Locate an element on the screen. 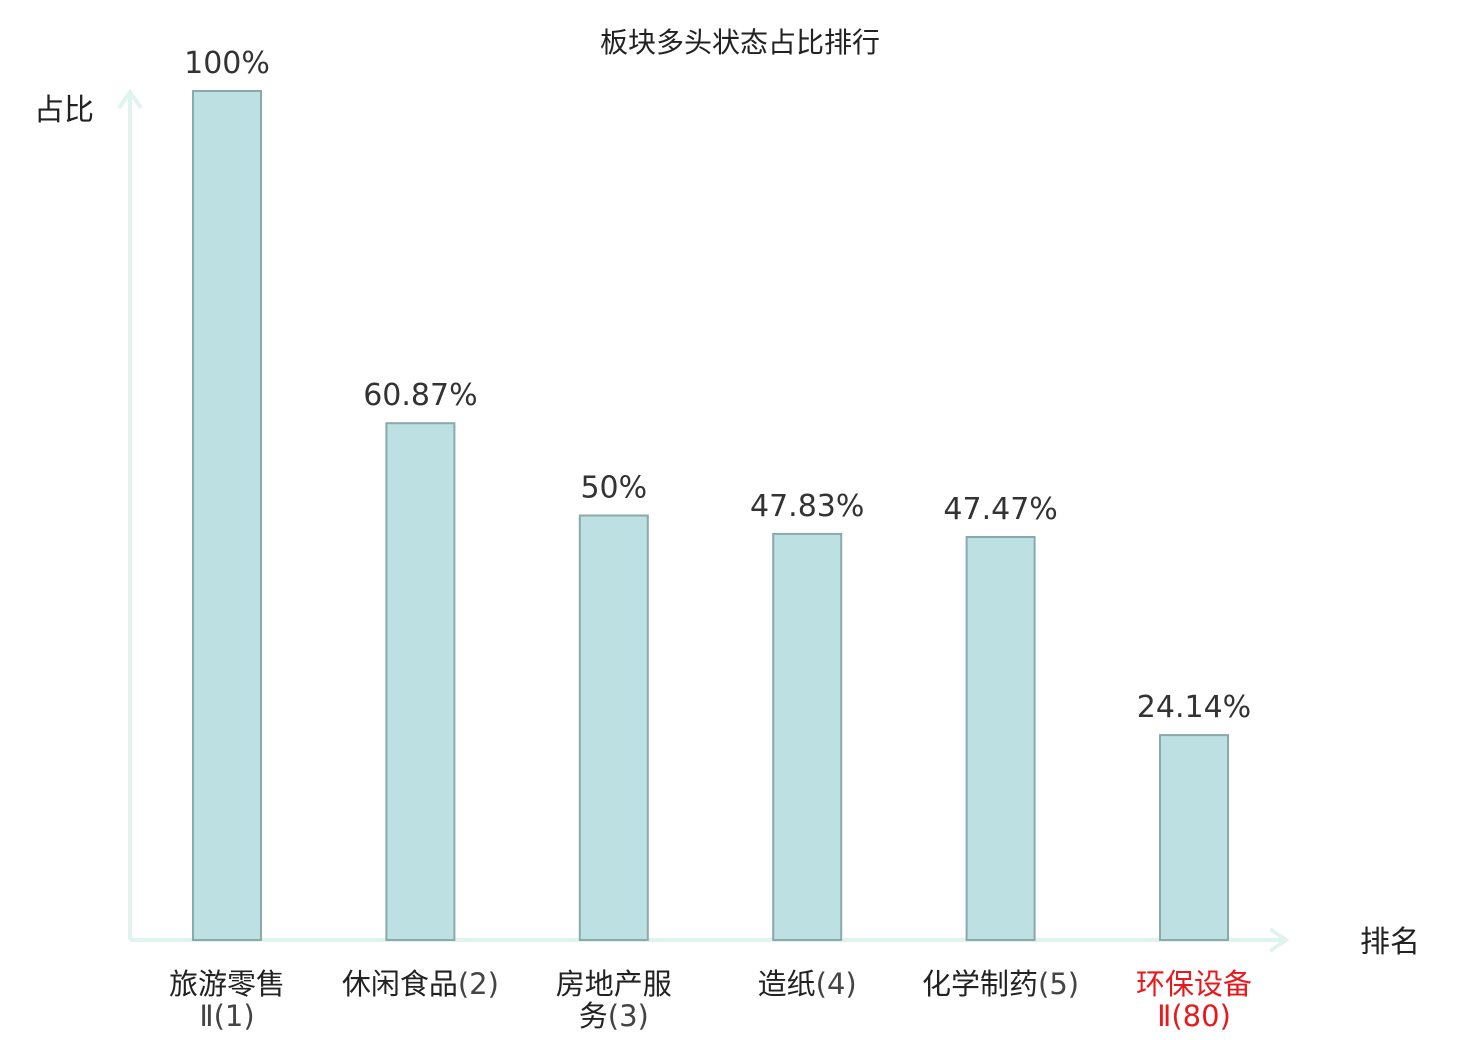 The width and height of the screenshot is (1480, 1040). category-label: 休闲食品(2) is located at coordinates (420, 984).